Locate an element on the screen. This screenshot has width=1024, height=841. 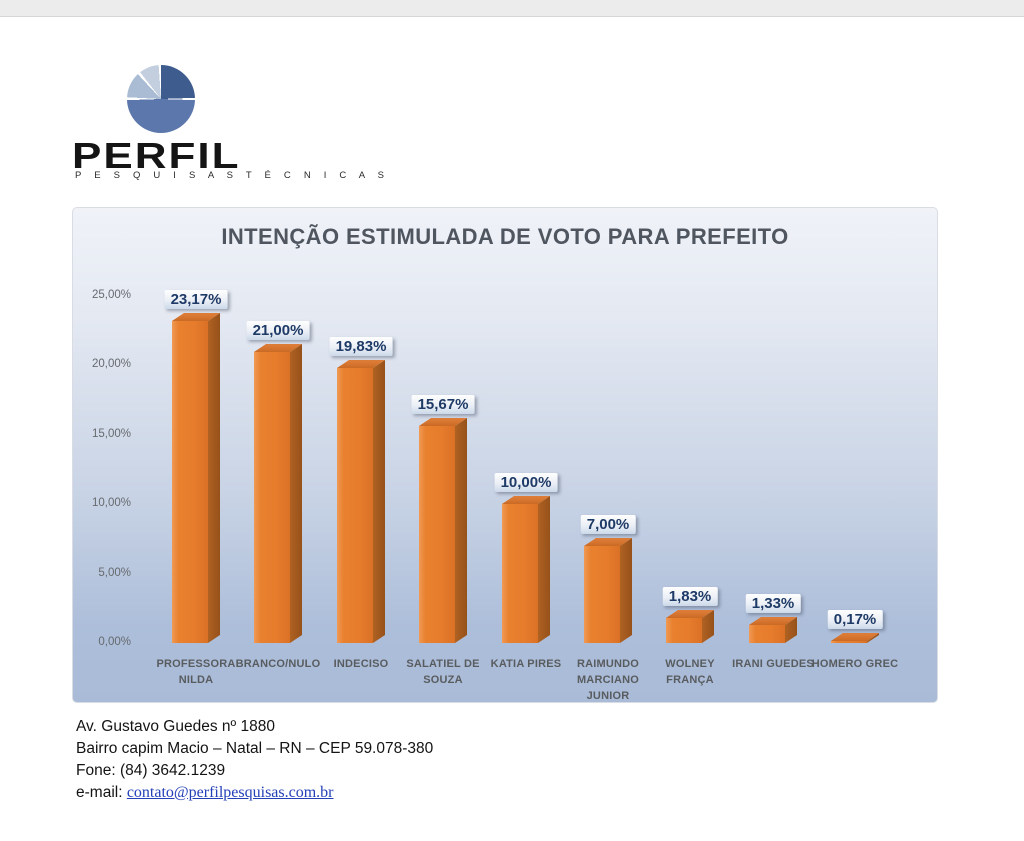
pie-chart-logo-icon is located at coordinates (161, 99).